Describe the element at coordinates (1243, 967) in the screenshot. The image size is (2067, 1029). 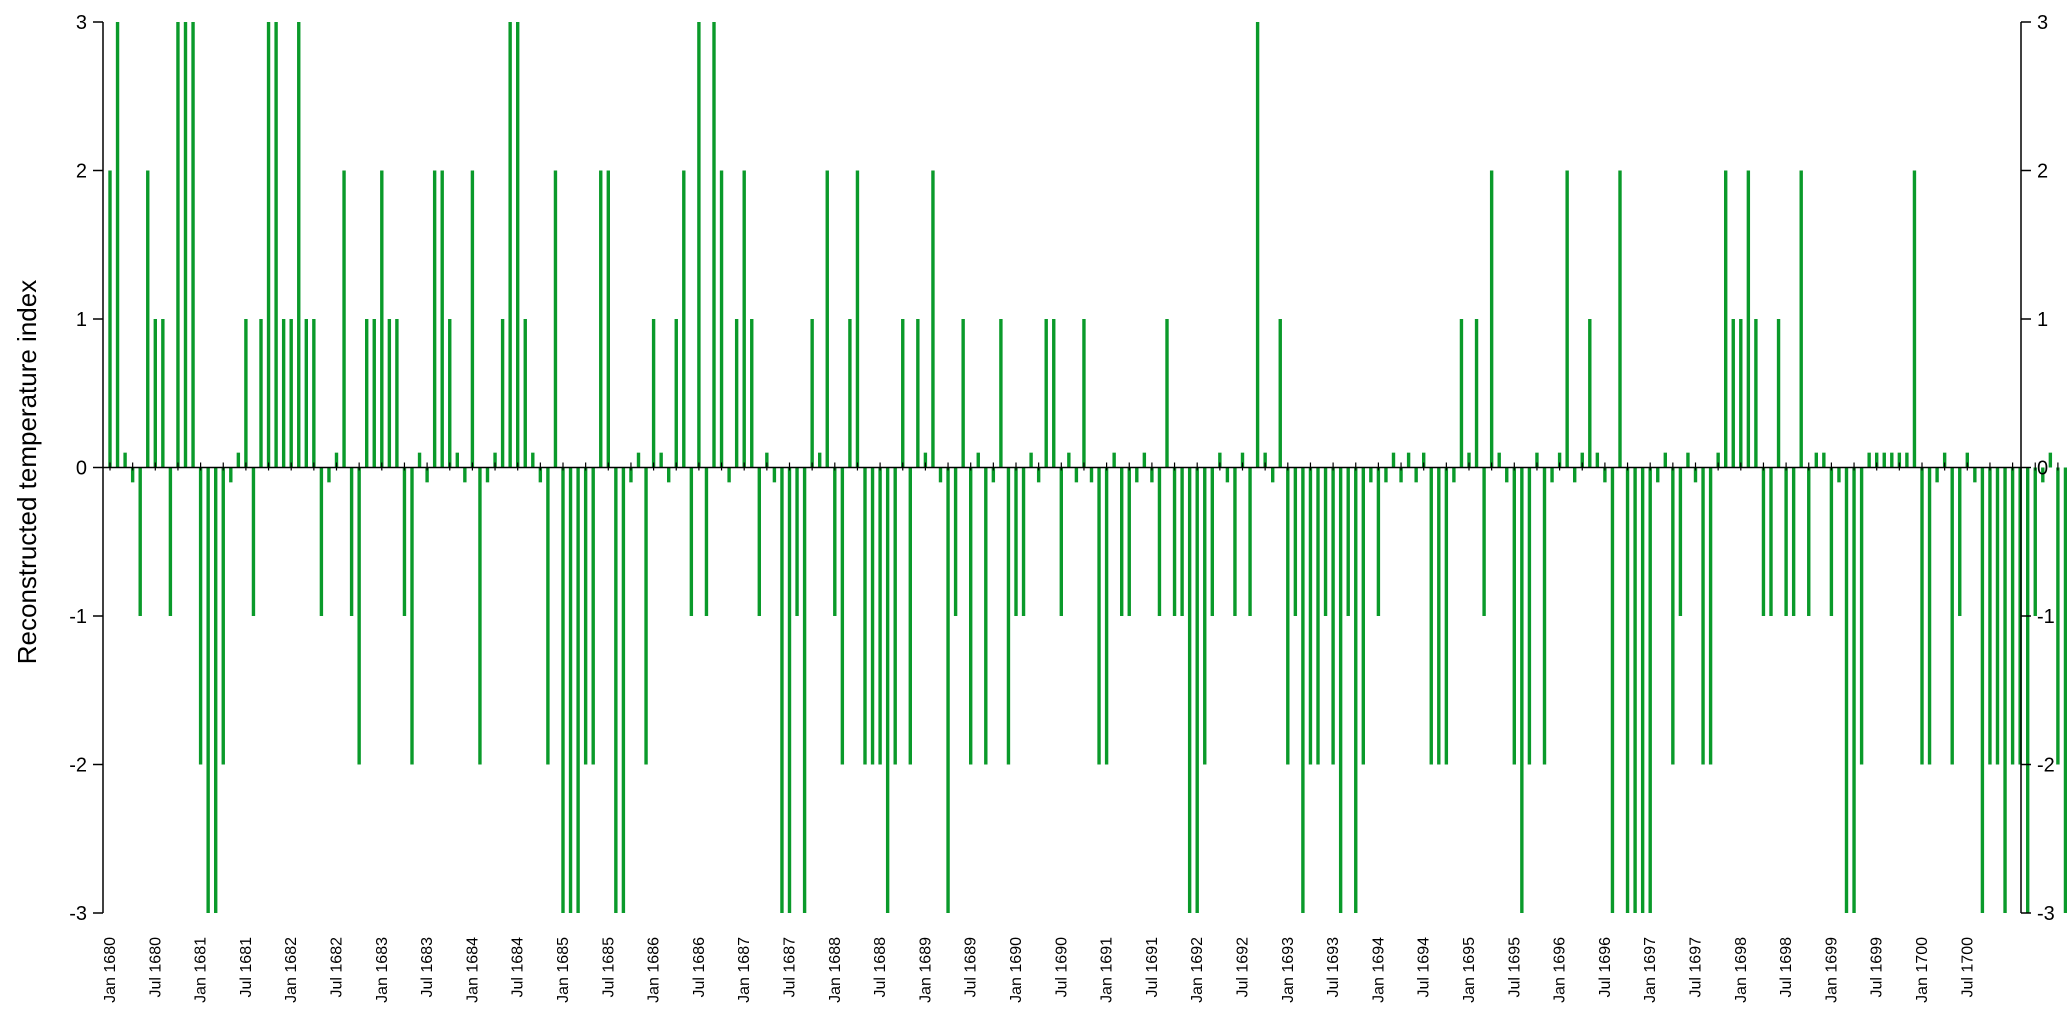
I see `x-tick-label: Jul 1692` at that location.